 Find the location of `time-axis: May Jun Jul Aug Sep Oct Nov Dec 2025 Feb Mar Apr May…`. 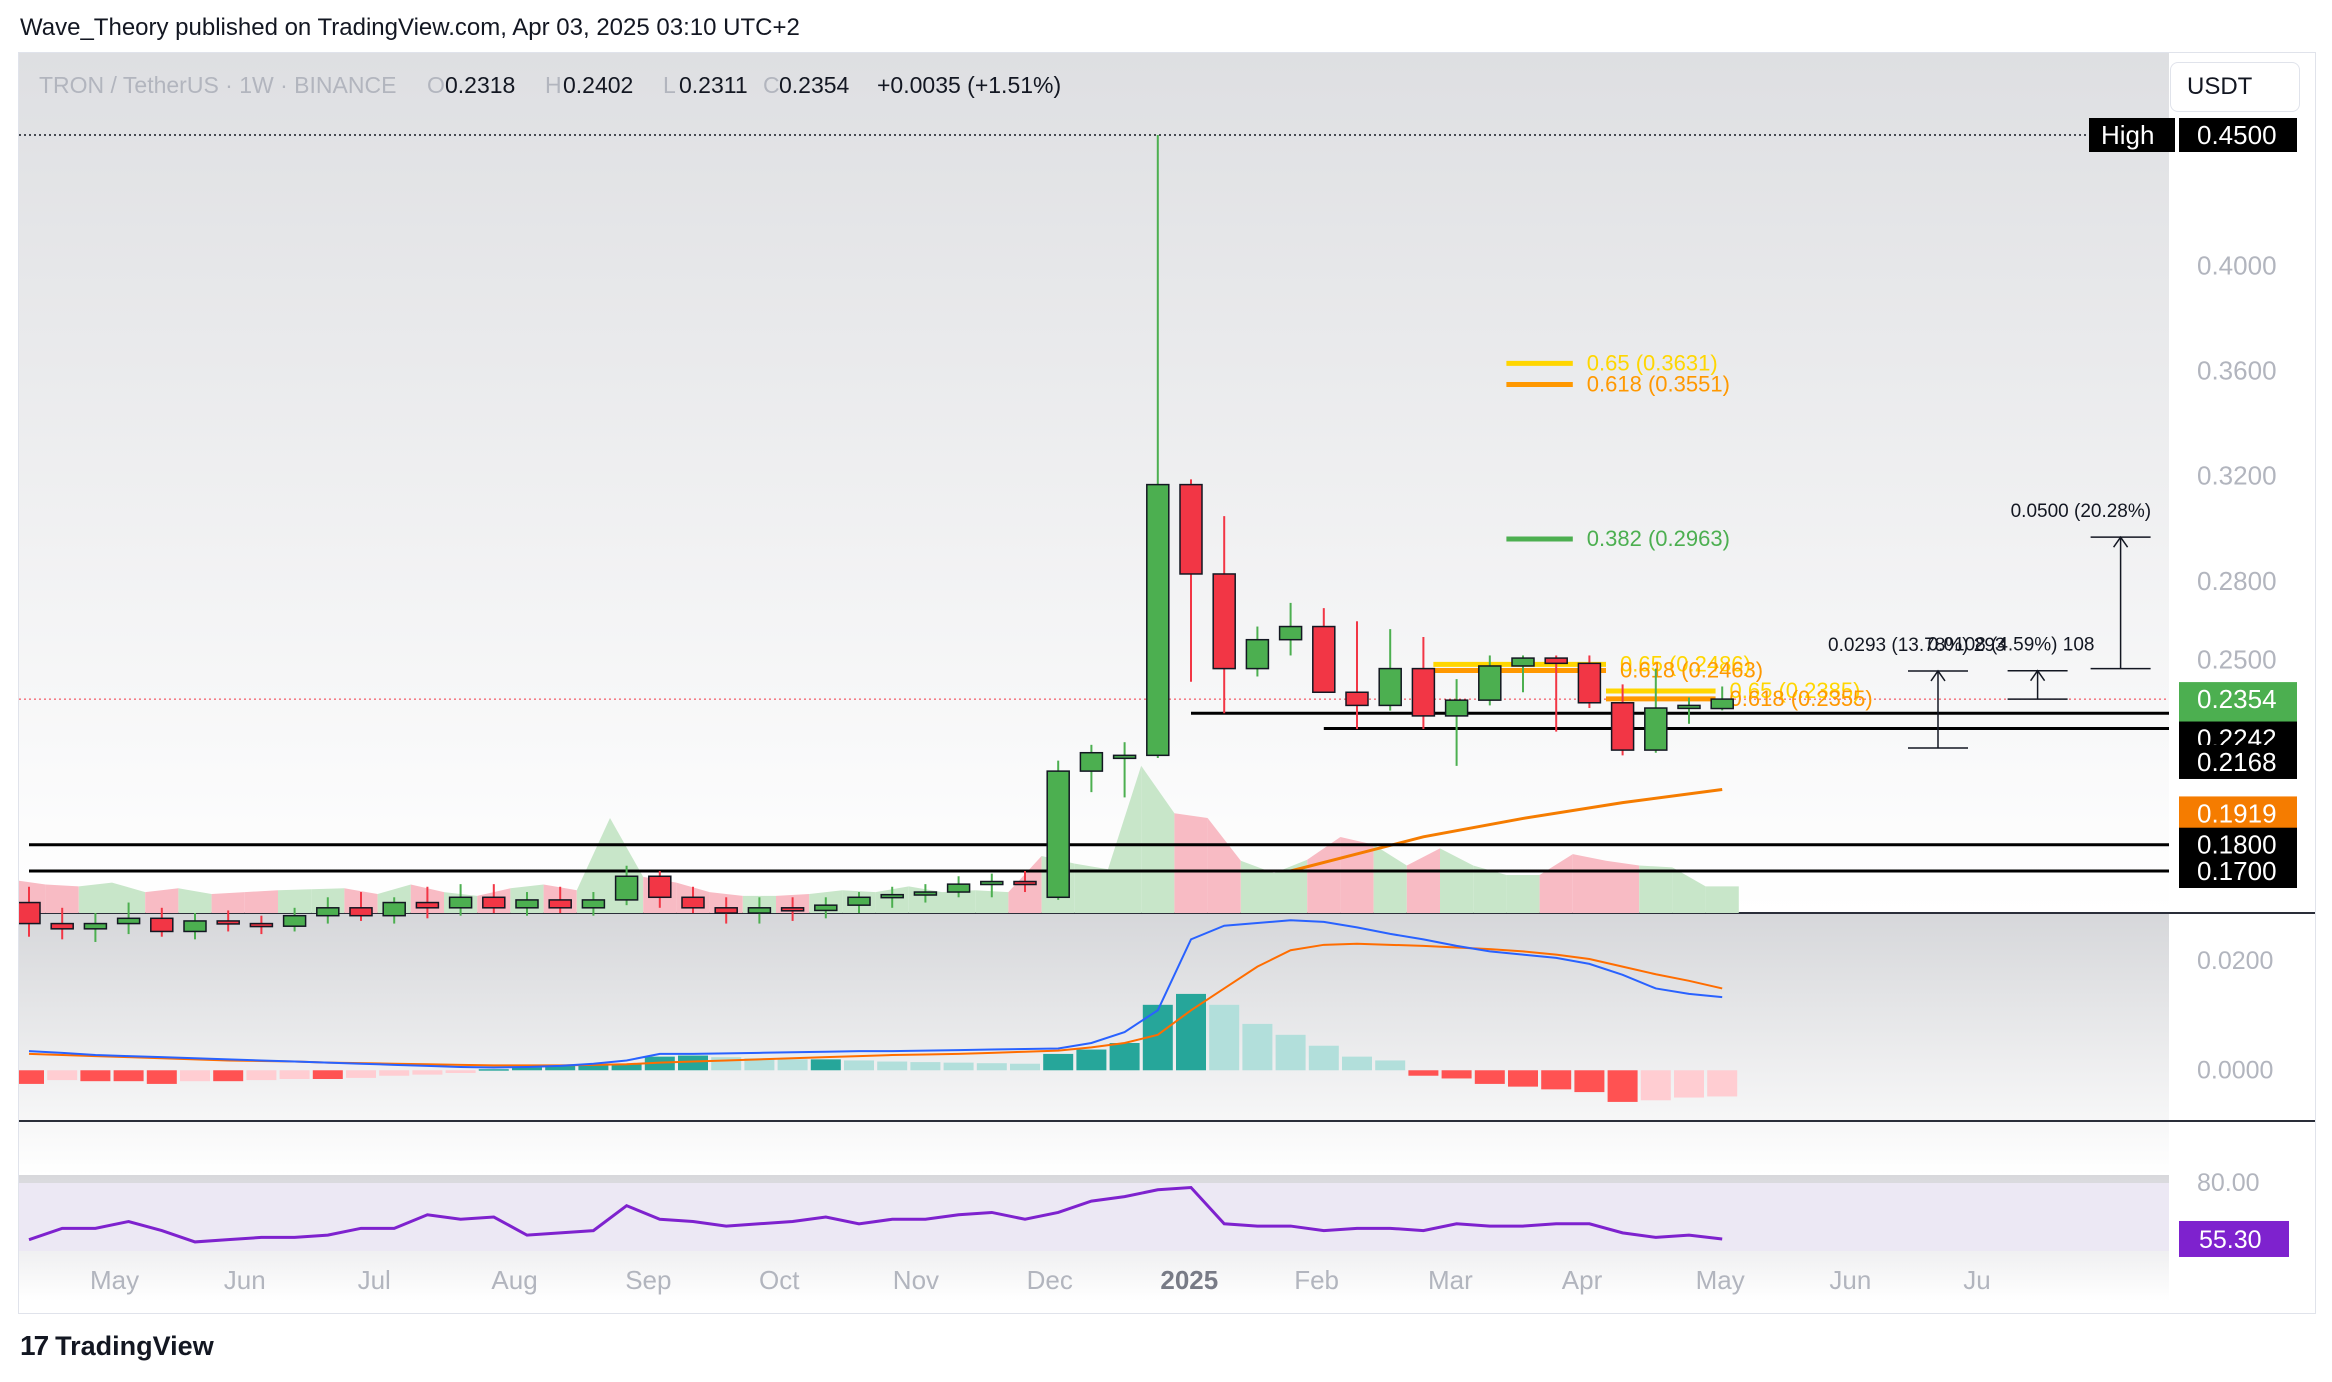

time-axis: May Jun Jul Aug Sep Oct Nov Dec 2025 Feb Mar Apr May… is located at coordinates (1040, 1280).